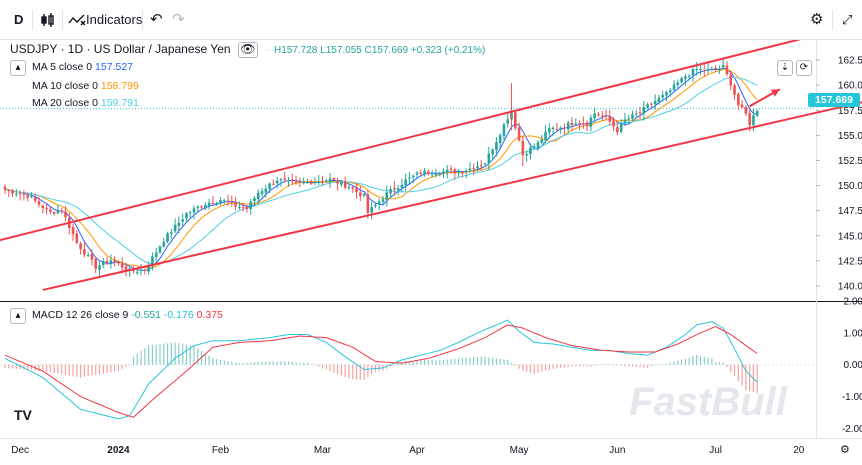 This screenshot has height=465, width=862. I want to click on collapse-macd-button: ▴, so click(18, 316).